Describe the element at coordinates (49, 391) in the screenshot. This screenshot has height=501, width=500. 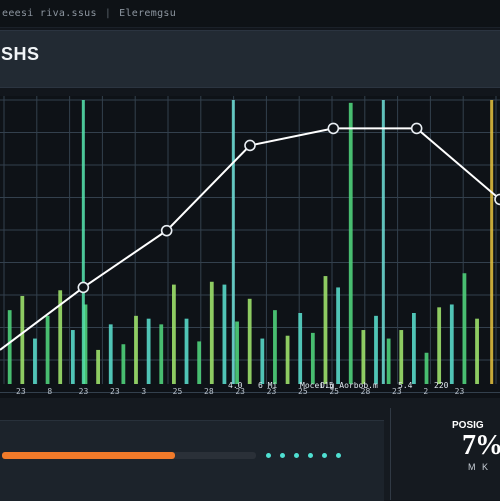
I see `x-tick-label: 8` at that location.